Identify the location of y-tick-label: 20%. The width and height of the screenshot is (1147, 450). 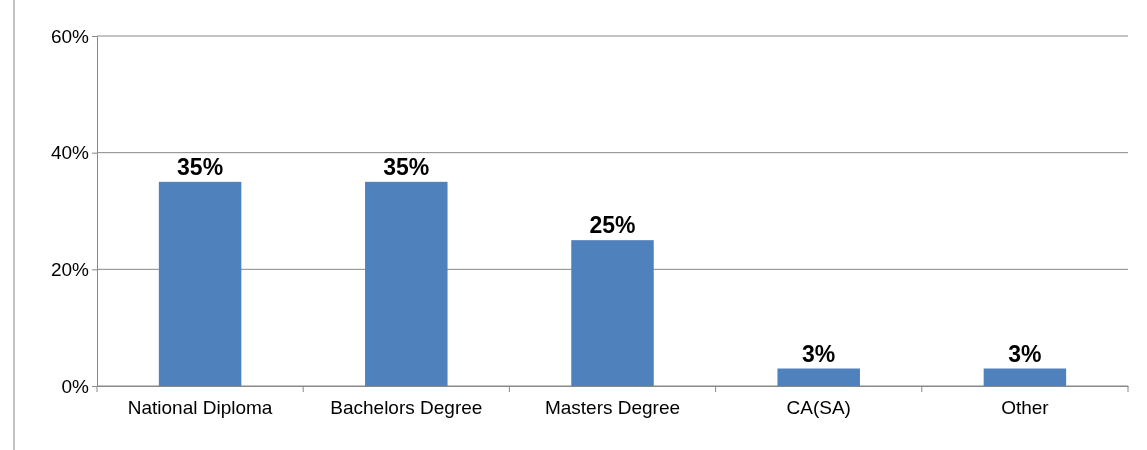
(70, 269).